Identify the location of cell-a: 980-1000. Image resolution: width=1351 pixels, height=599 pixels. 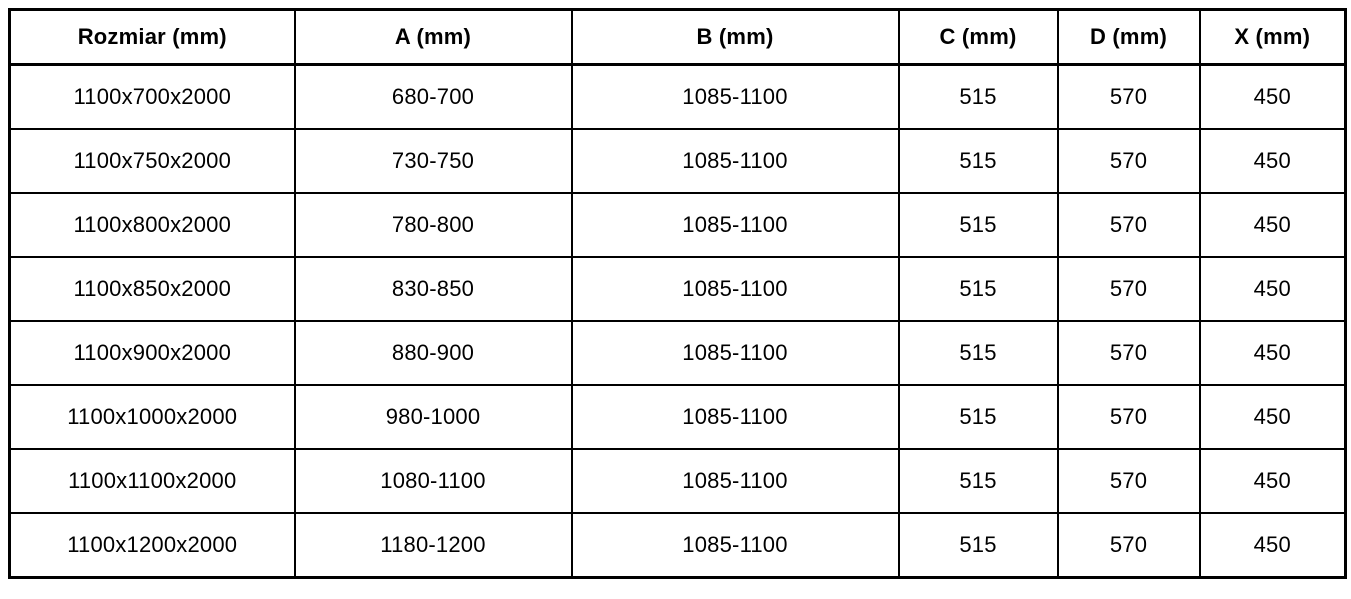
(433, 417).